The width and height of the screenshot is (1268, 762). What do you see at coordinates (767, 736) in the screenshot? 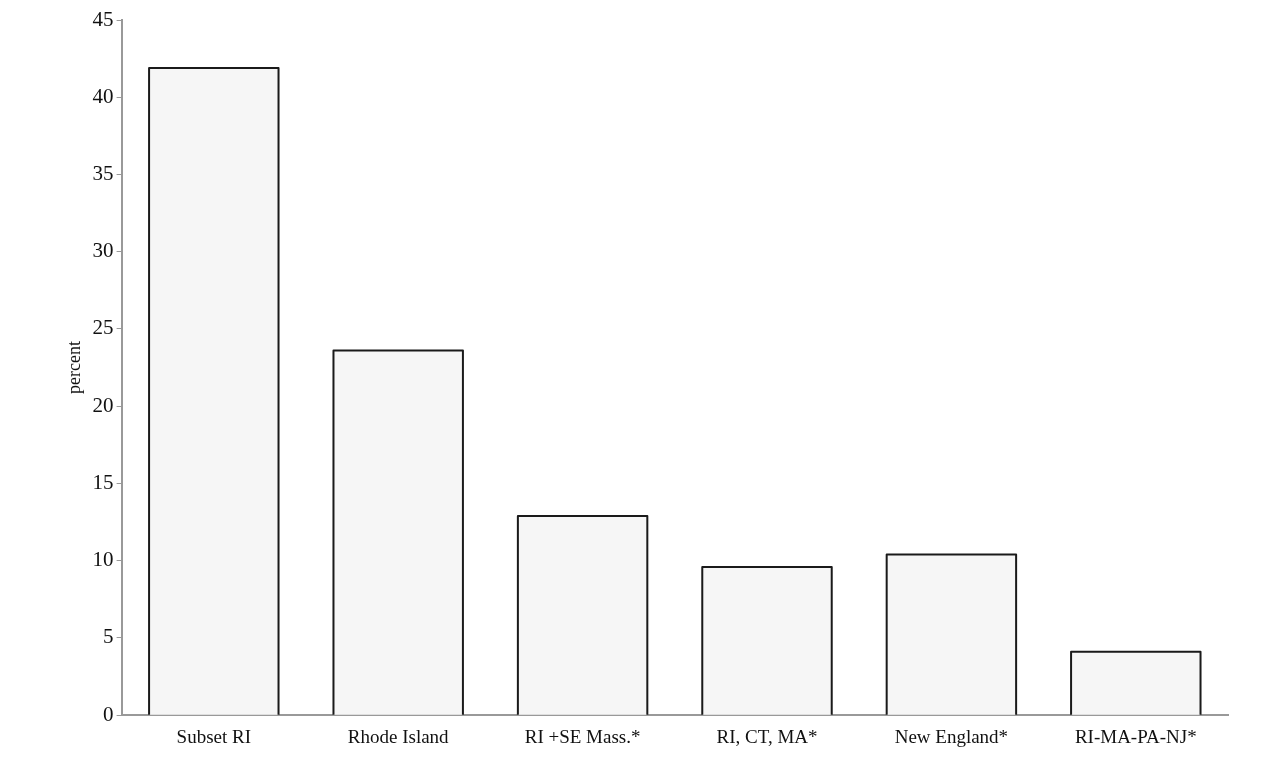
I see `x-tick-label: RI, CT, MA*` at bounding box center [767, 736].